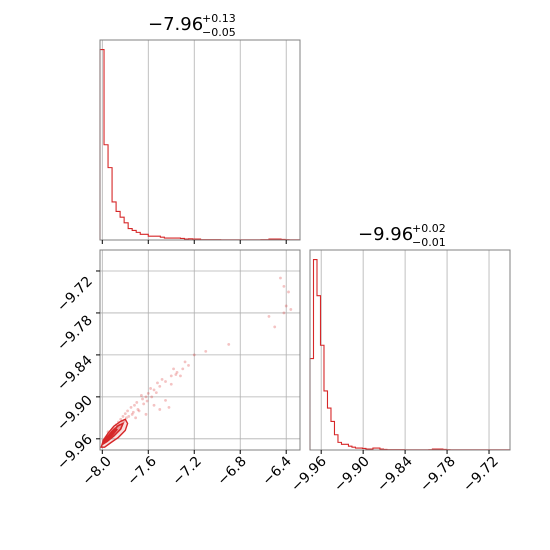 This screenshot has width=550, height=550. What do you see at coordinates (231, 471) in the screenshot?
I see `scatter-x-tick-label: −6.8` at bounding box center [231, 471].